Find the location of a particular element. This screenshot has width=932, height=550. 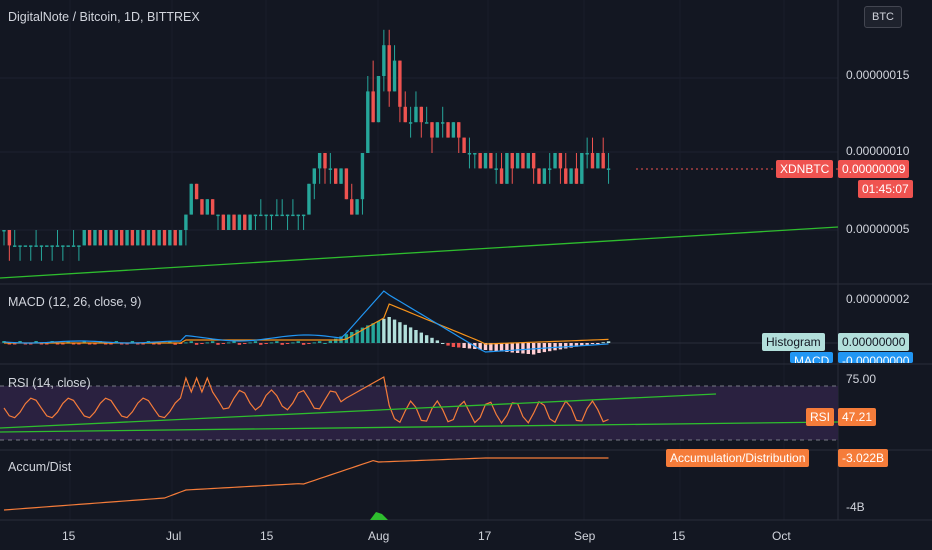

event-marker is located at coordinates (379, 516).